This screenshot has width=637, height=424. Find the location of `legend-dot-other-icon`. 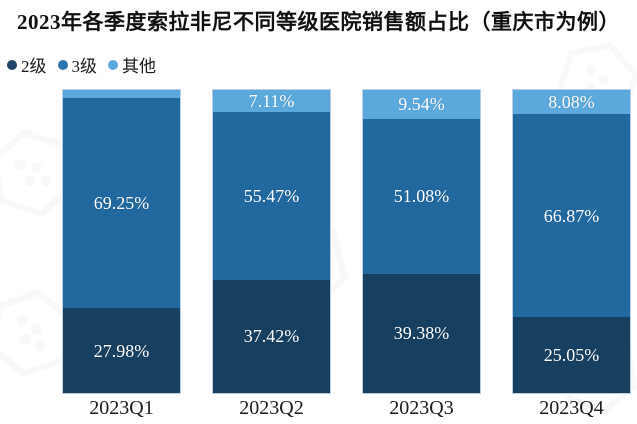

legend-dot-other-icon is located at coordinates (113, 64).